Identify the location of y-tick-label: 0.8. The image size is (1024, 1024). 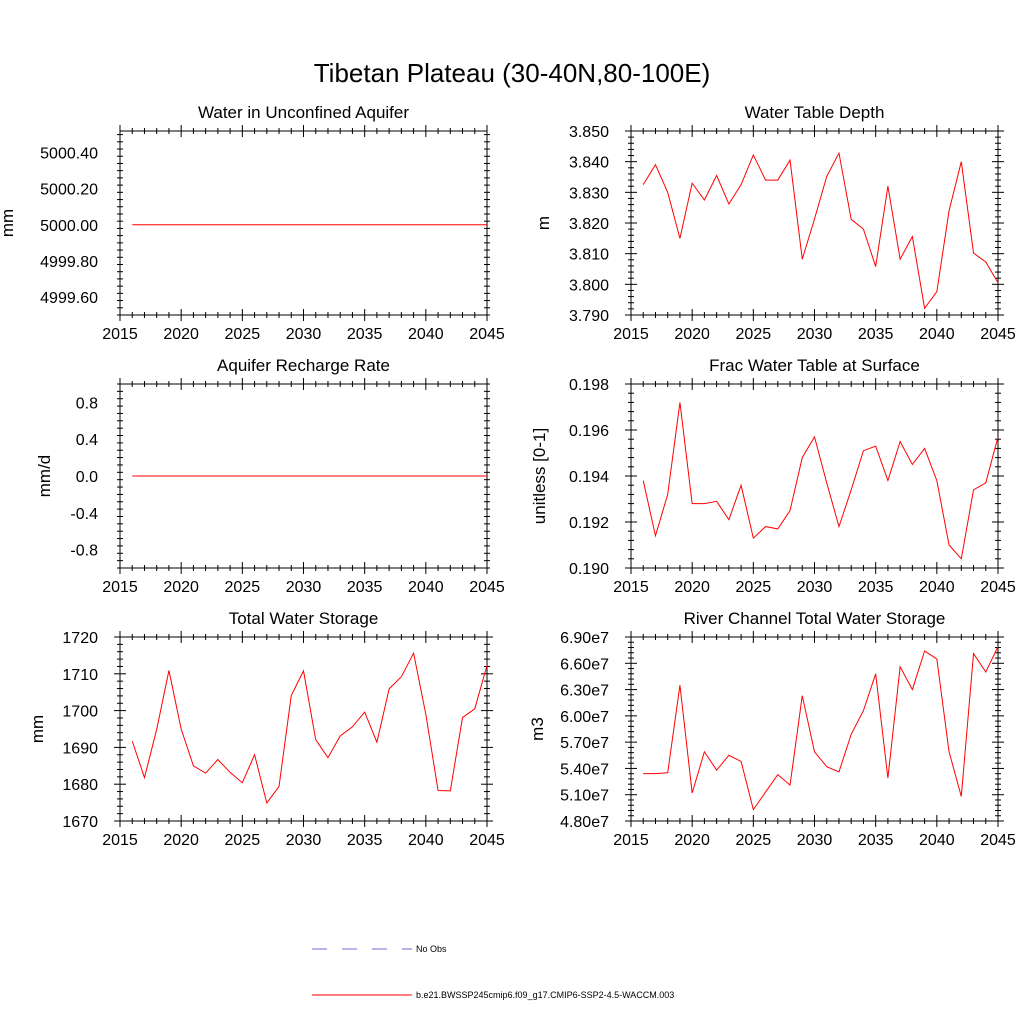
(87, 403).